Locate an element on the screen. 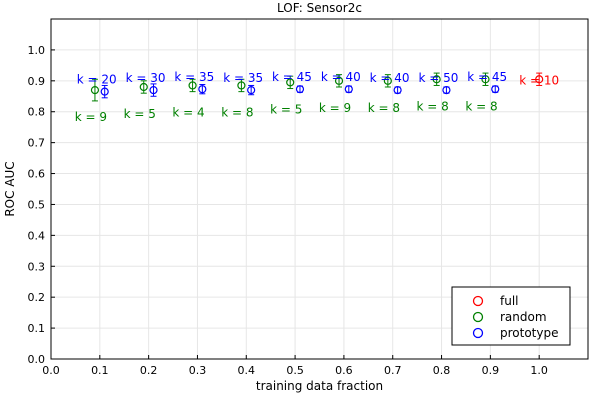 Image resolution: width=600 pixels, height=400 pixels. legend-label-full: full is located at coordinates (509, 301).